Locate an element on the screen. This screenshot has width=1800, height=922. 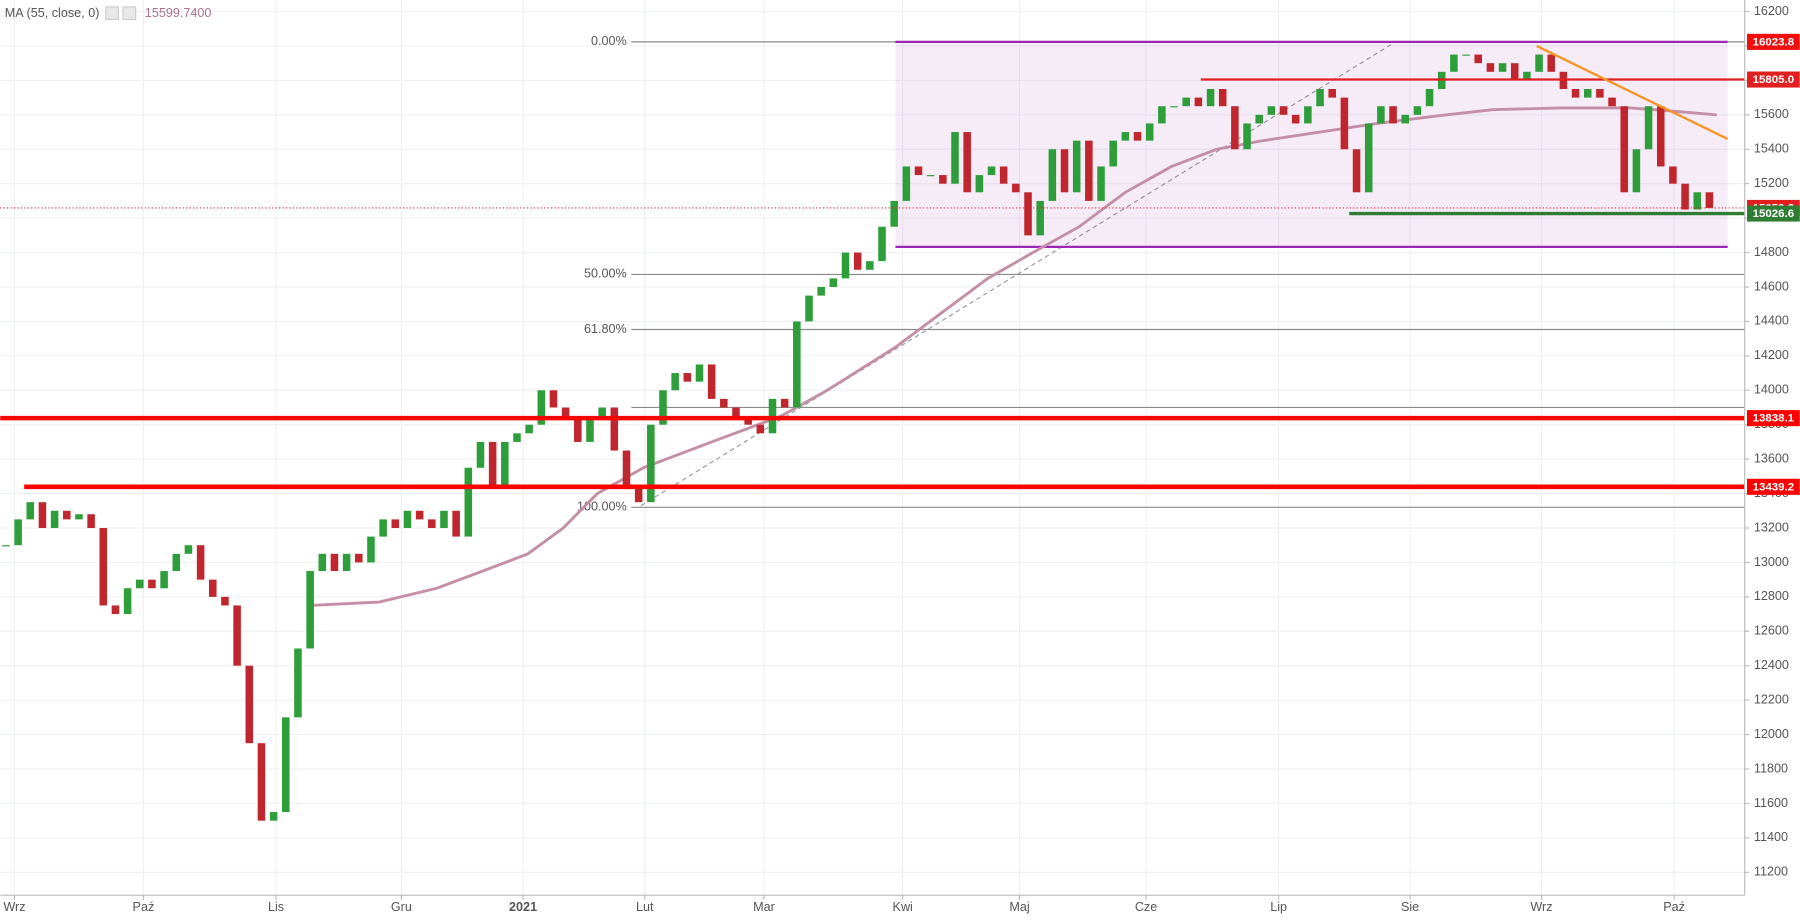
level-label: 13838.1 is located at coordinates (1774, 419).